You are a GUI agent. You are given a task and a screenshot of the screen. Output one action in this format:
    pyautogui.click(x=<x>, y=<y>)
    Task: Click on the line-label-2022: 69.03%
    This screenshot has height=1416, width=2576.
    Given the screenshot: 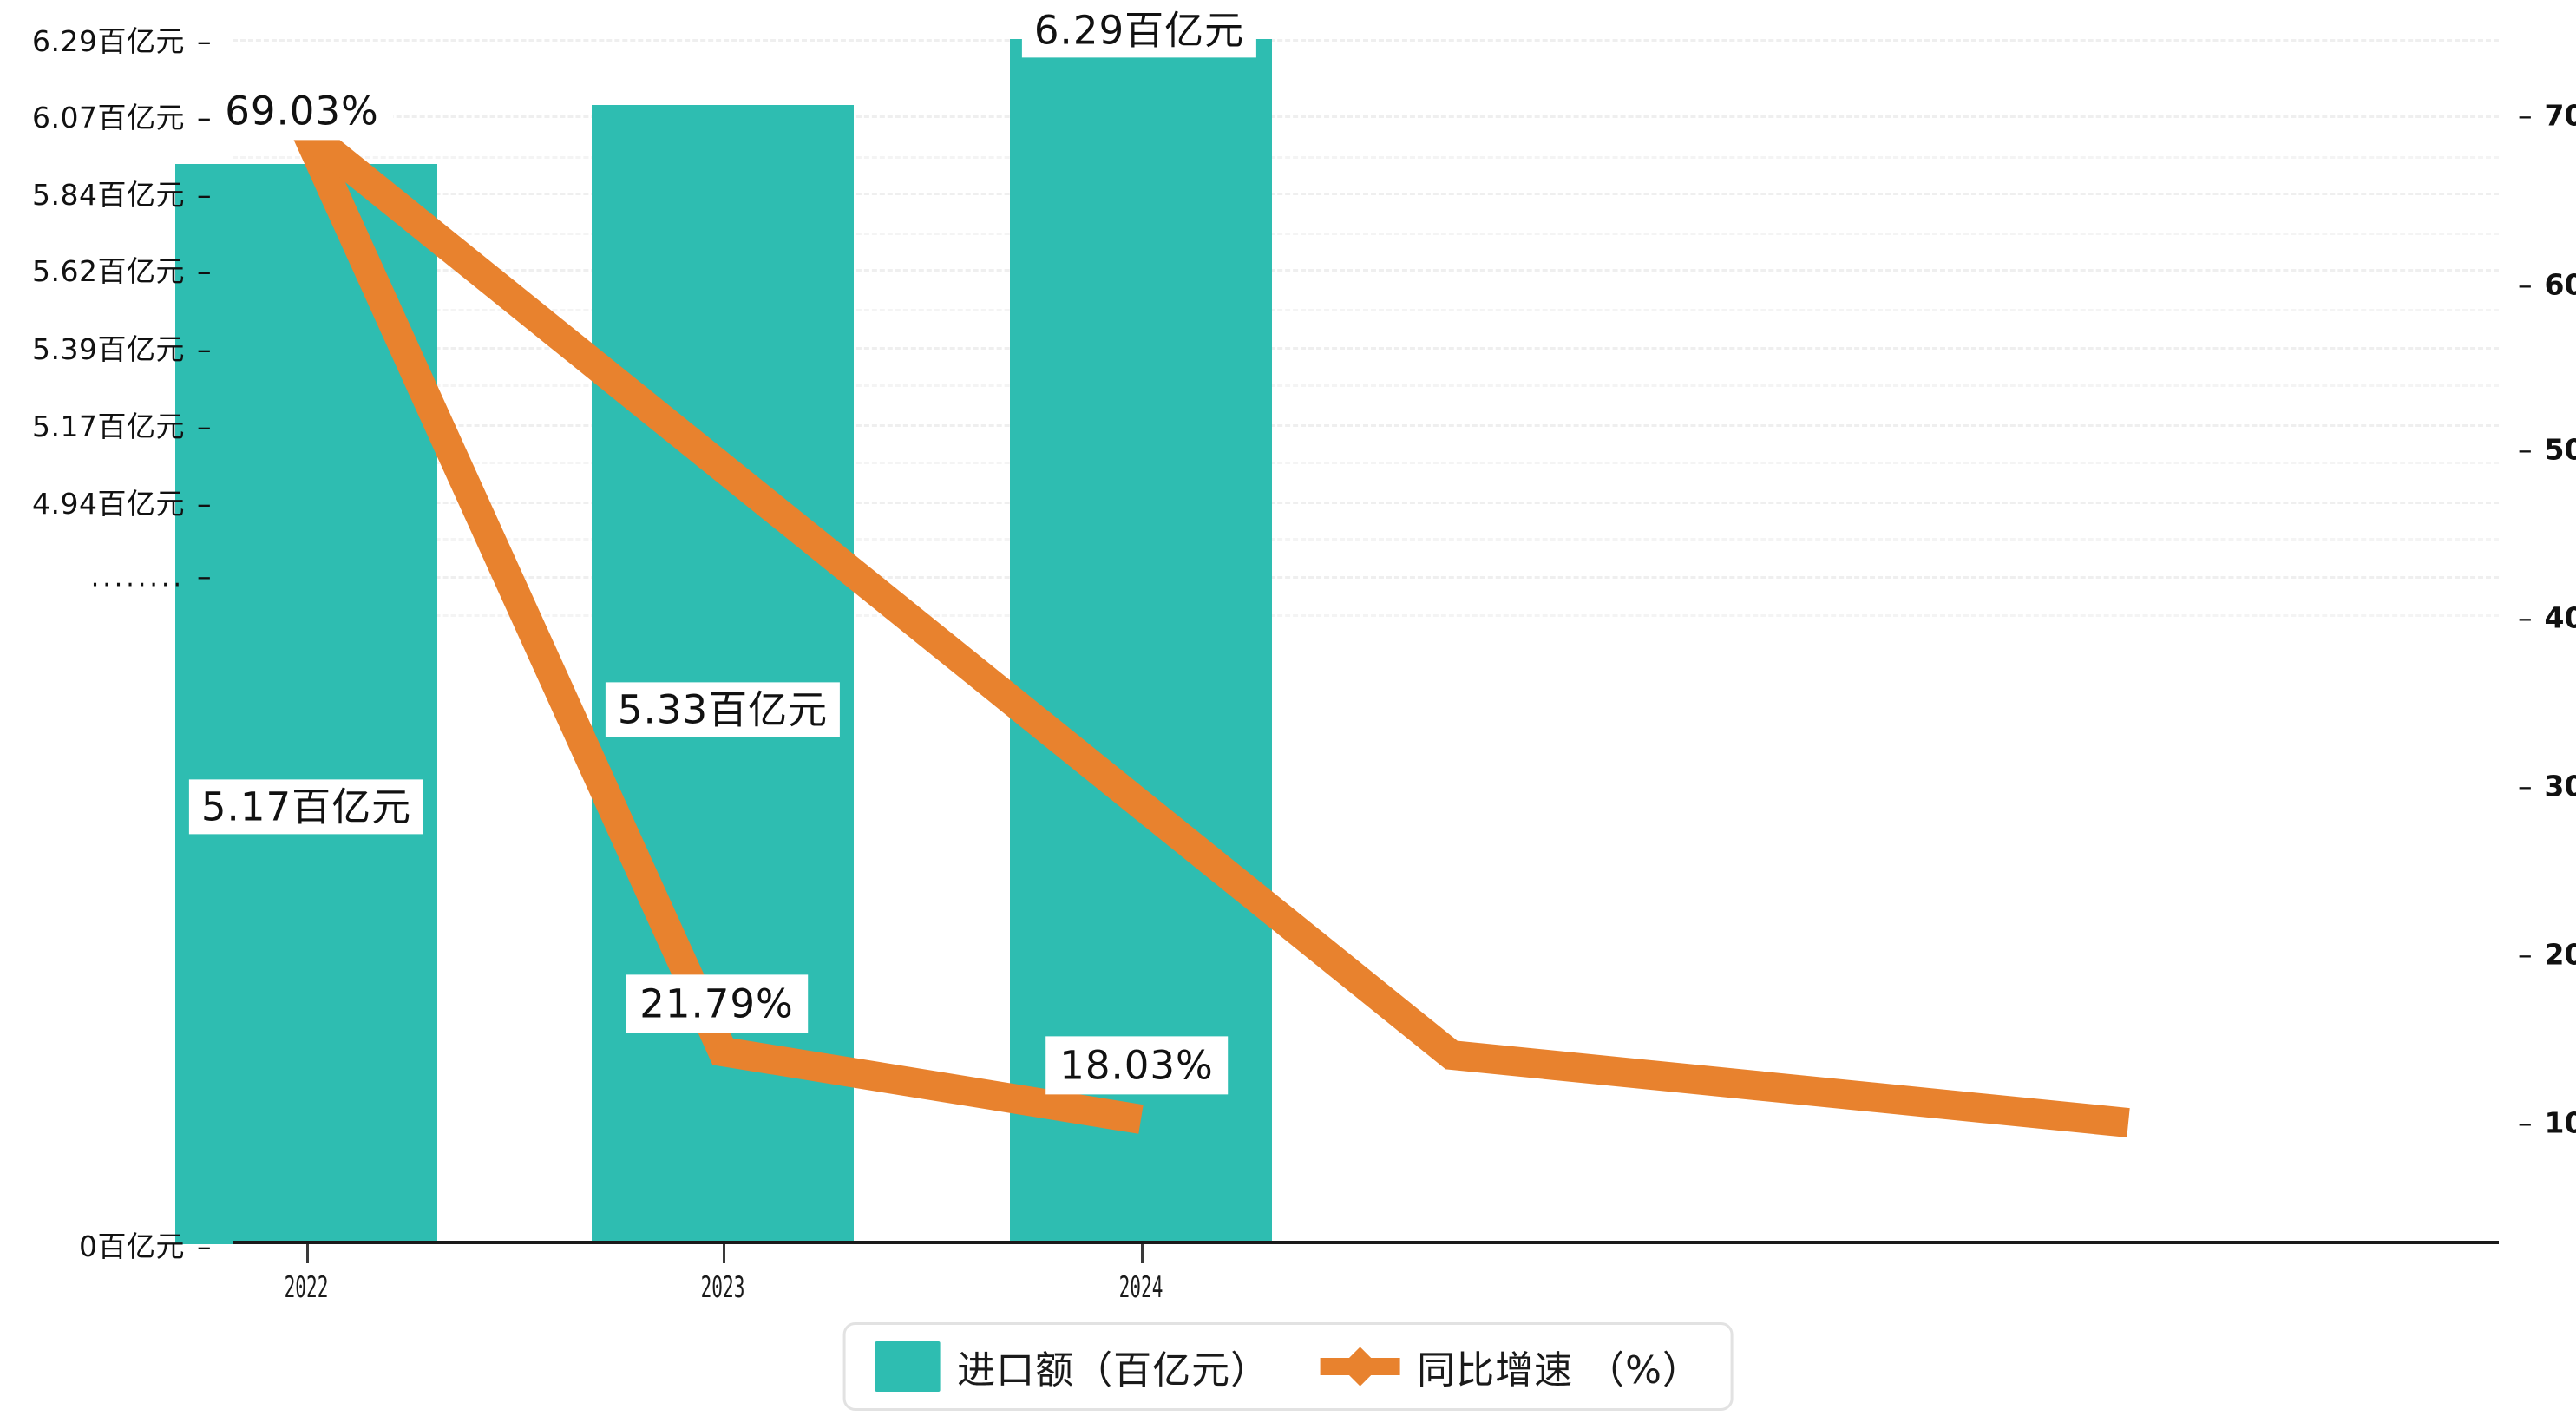 What is the action you would take?
    pyautogui.click(x=302, y=112)
    